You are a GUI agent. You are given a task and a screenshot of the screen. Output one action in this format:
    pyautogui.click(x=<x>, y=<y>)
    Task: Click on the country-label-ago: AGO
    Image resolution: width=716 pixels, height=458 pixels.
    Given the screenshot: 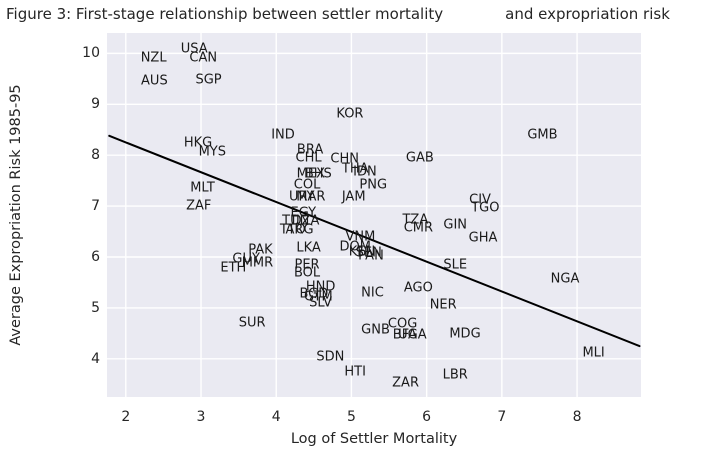 What is the action you would take?
    pyautogui.click(x=418, y=288)
    